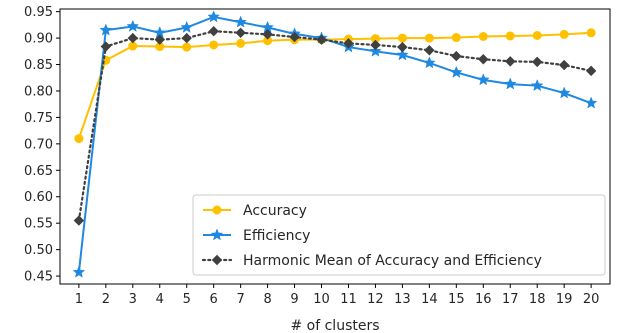 This screenshot has width=617, height=333. What do you see at coordinates (564, 299) in the screenshot?
I see `x-tick-label: 19` at bounding box center [564, 299].